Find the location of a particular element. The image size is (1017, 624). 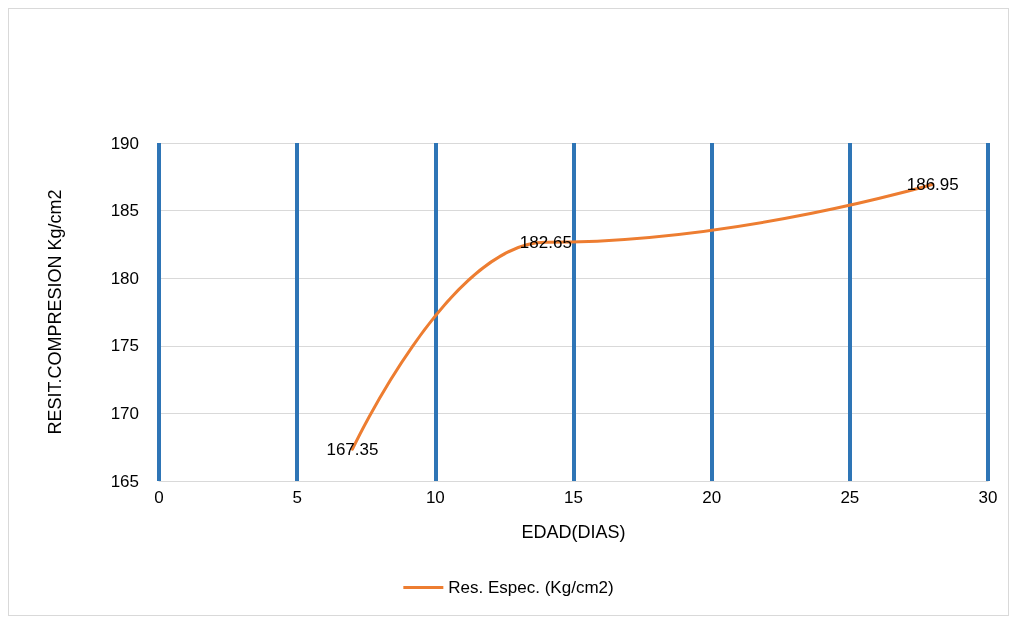

y-tick-label: 185 is located at coordinates (124, 211).